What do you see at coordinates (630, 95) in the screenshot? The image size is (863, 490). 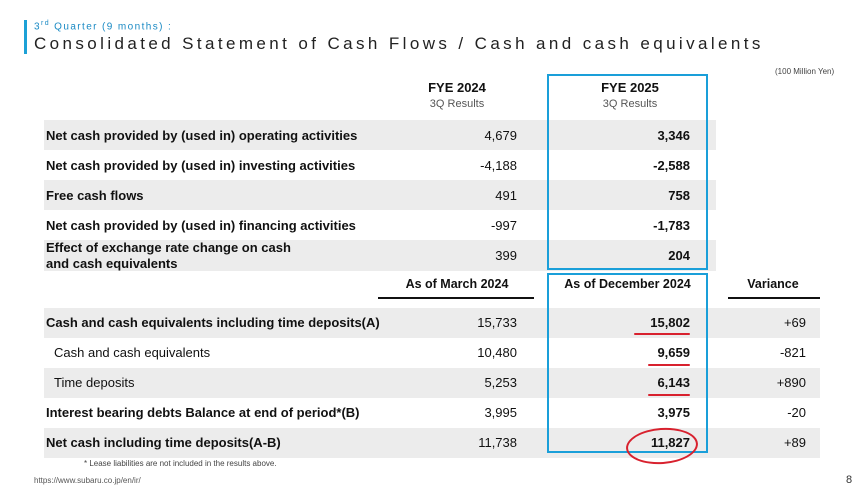 I see `fye2025-header: FYE 2025 3Q Results` at bounding box center [630, 95].